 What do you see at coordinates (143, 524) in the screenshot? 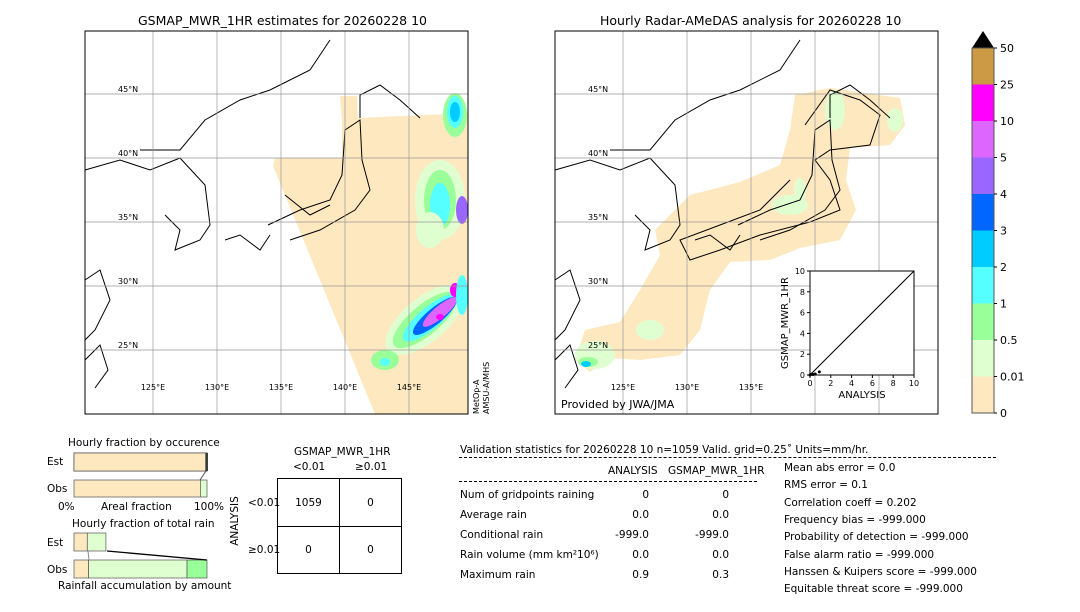
I see `rain-fraction-title: Hourly fraction of total rain` at bounding box center [143, 524].